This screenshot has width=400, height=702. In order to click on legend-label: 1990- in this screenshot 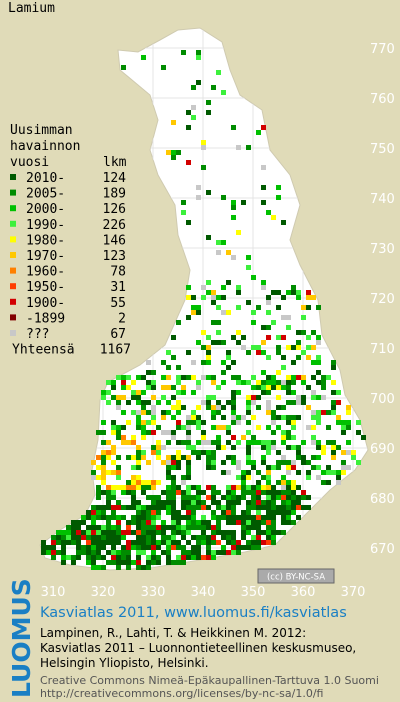, I will do `click(45, 225)`.